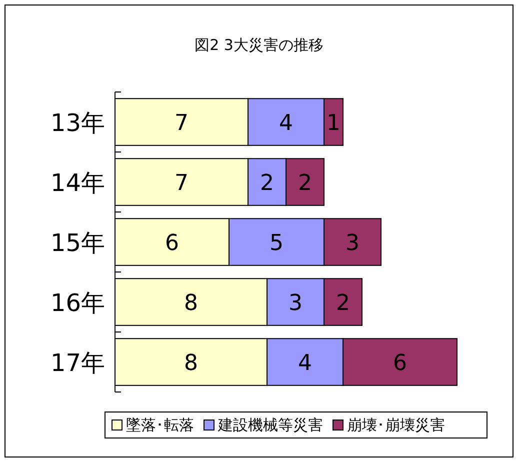 This screenshot has width=518, height=462. What do you see at coordinates (160, 425) in the screenshot?
I see `legend-label: 墜落･転落` at bounding box center [160, 425].